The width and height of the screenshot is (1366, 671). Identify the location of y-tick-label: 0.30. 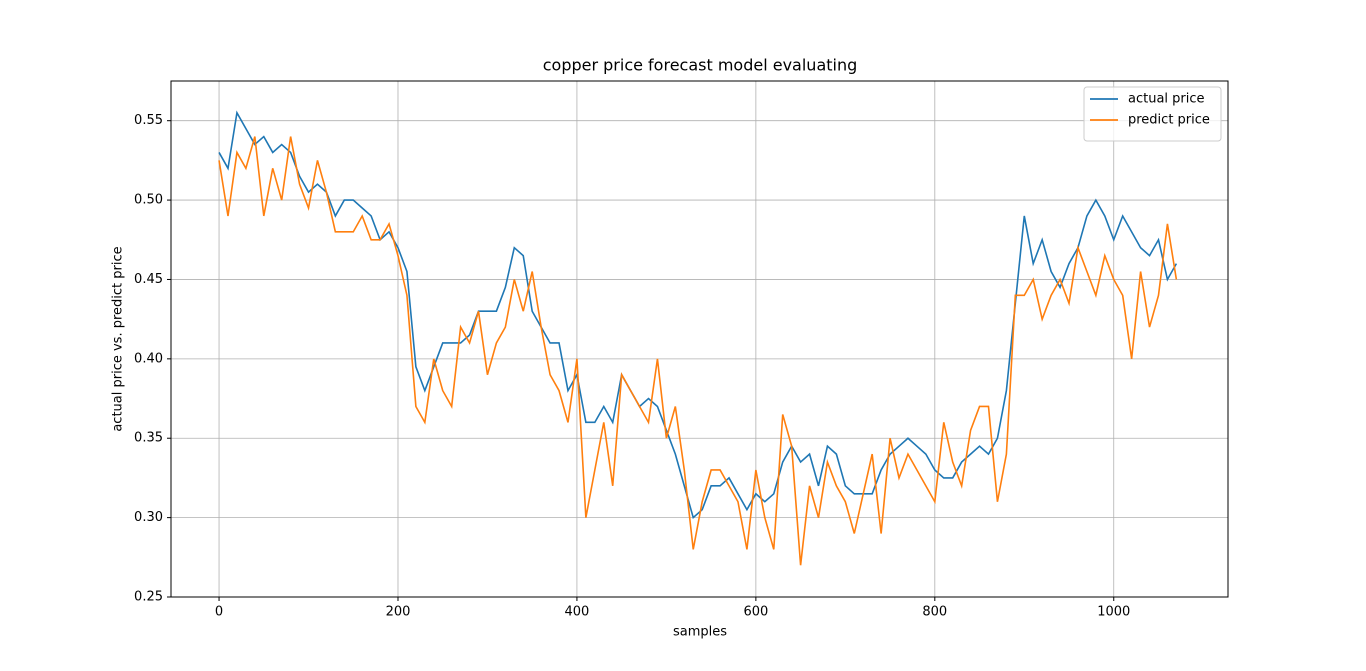
(148, 517).